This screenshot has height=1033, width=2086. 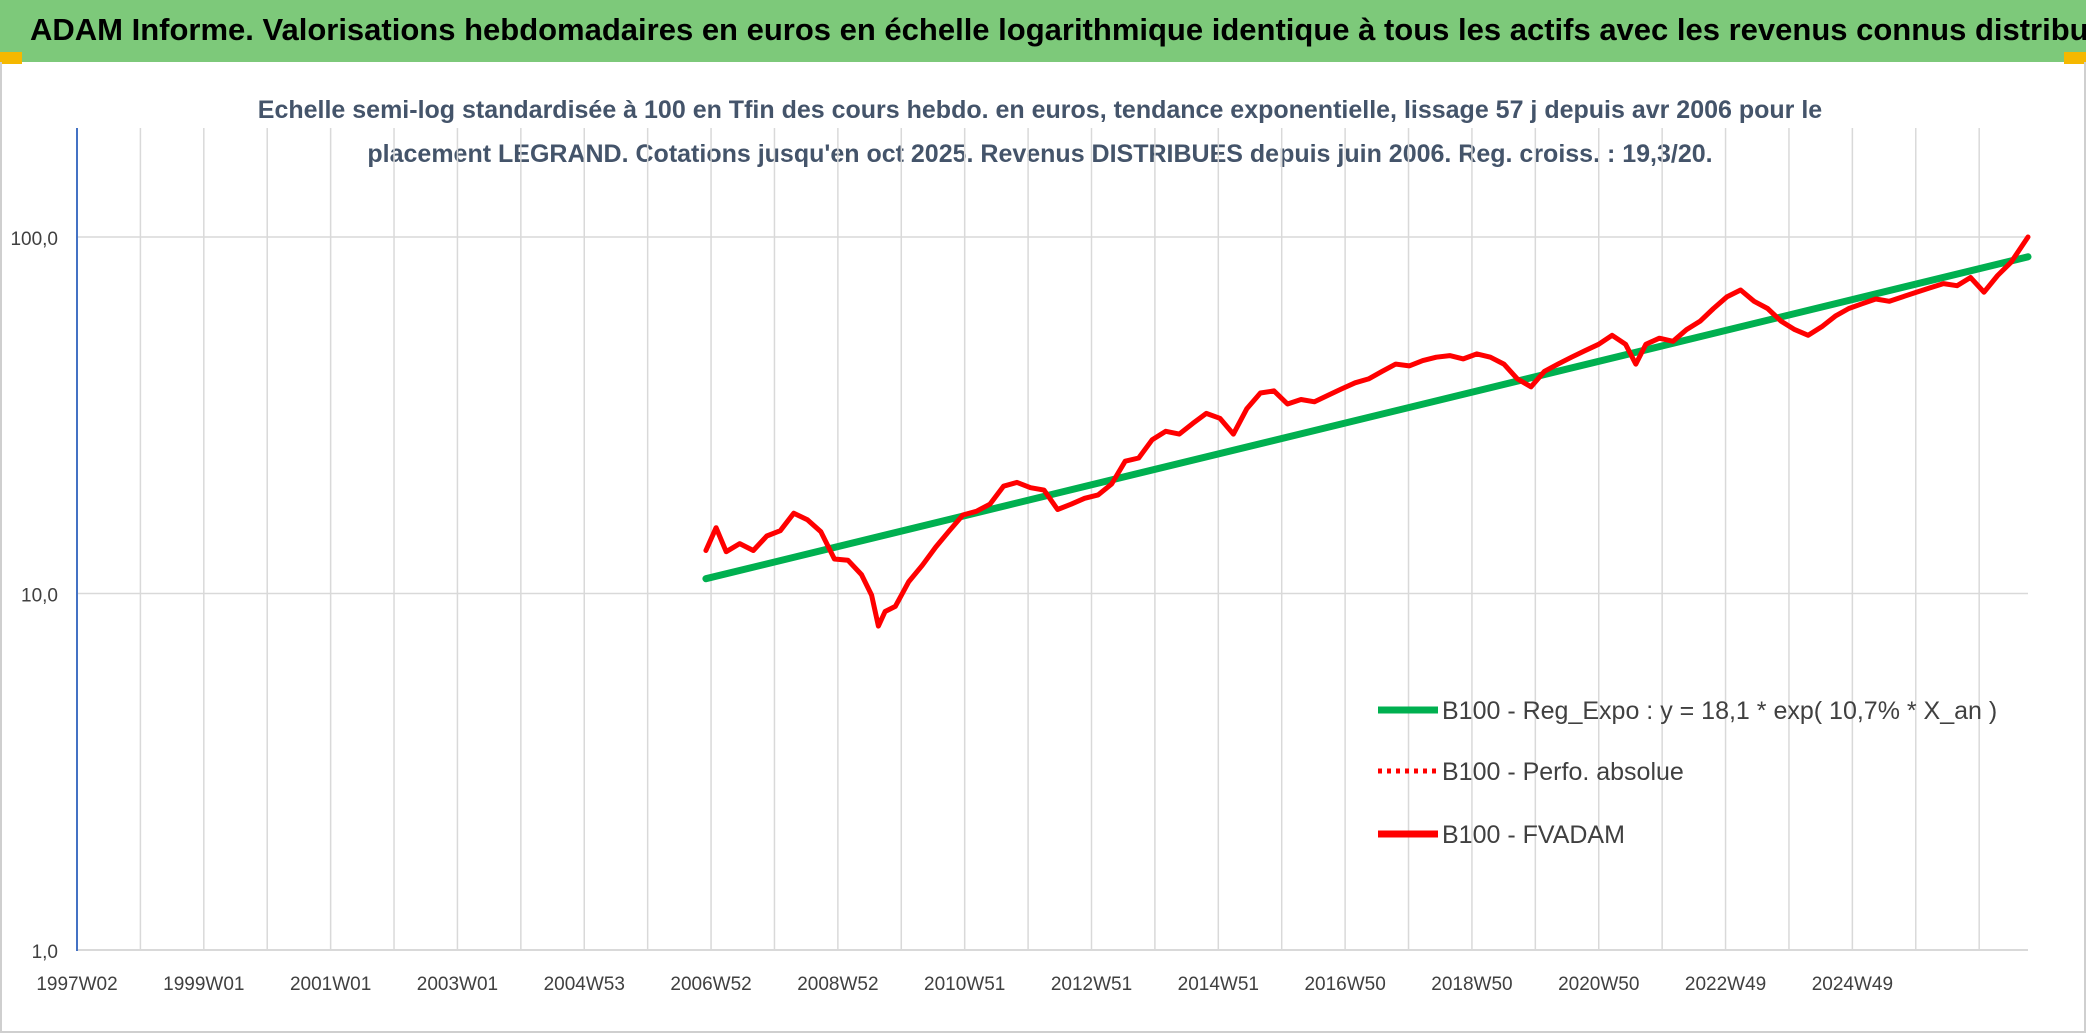 What do you see at coordinates (45, 952) in the screenshot?
I see `y-tick-label: 1,0` at bounding box center [45, 952].